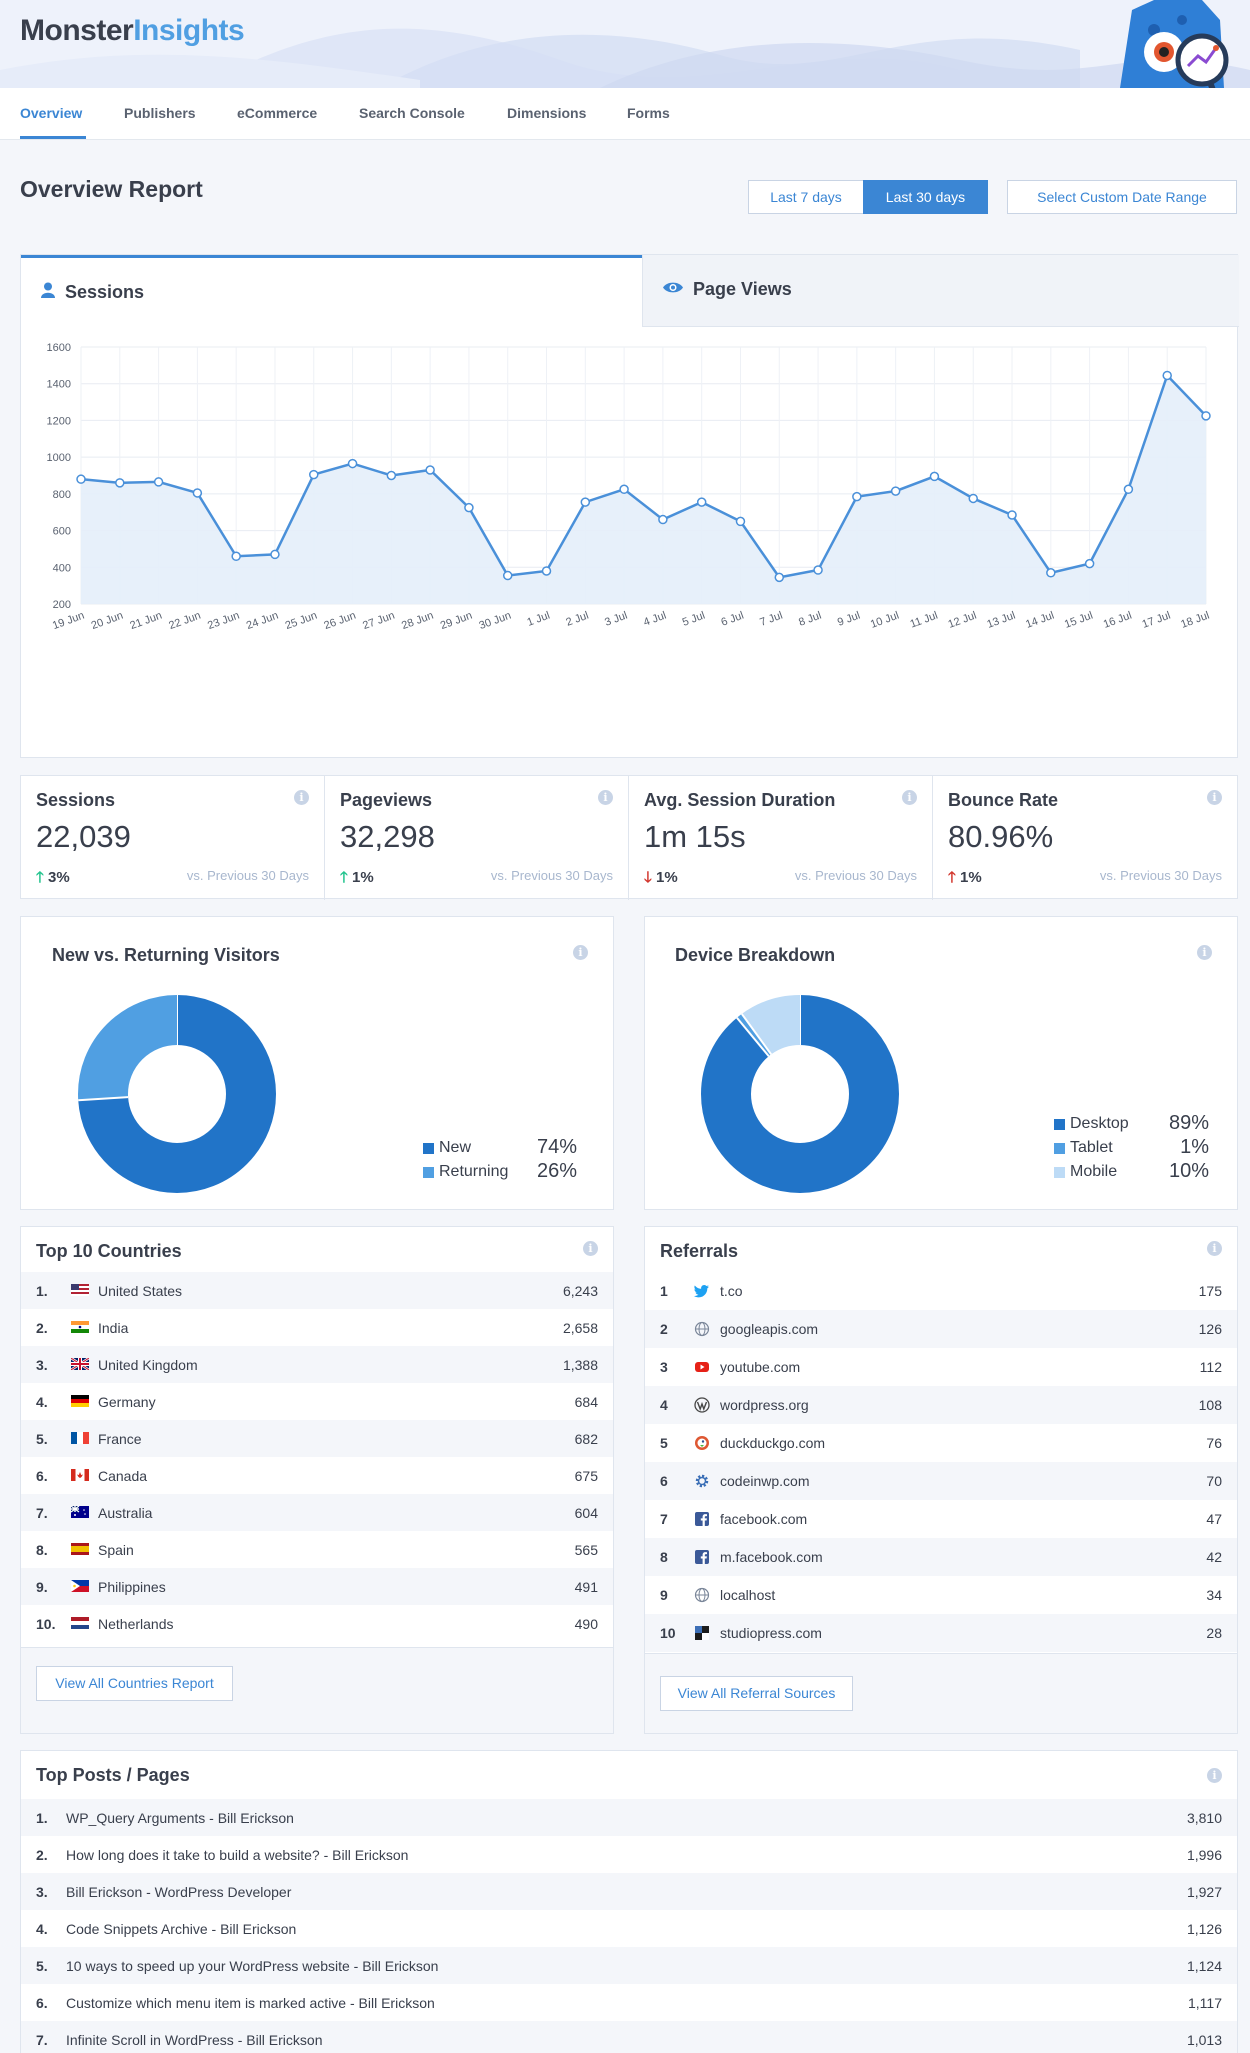 Image resolution: width=1250 pixels, height=2053 pixels. I want to click on table-row: 4 wordpress.org 108, so click(941, 1405).